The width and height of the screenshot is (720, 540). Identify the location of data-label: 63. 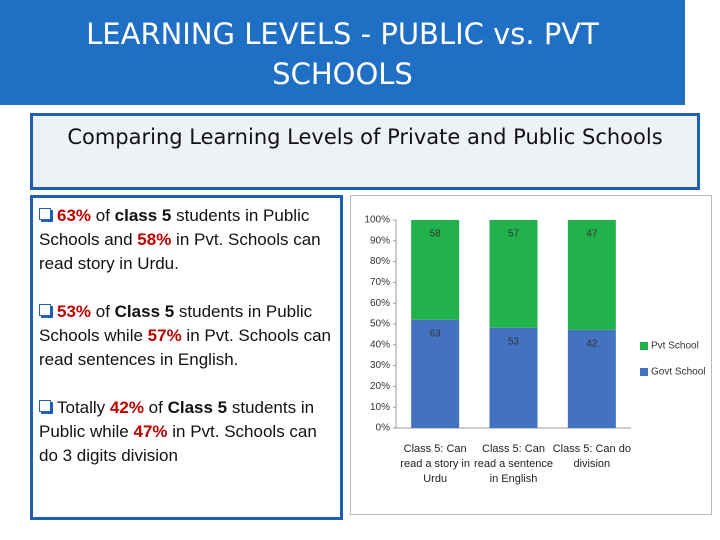
(436, 333).